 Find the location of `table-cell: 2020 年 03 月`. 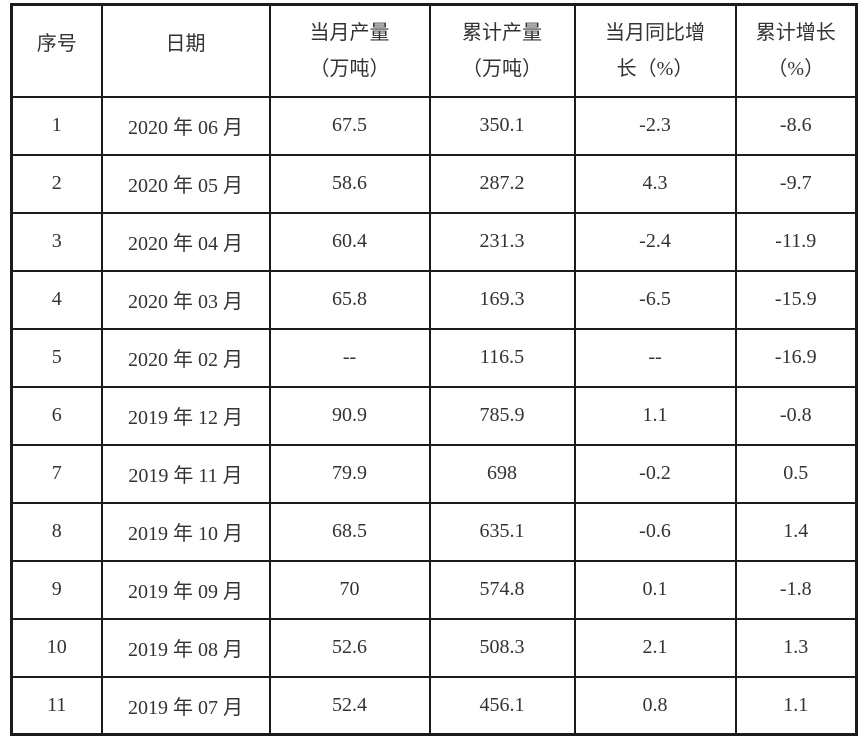

table-cell: 2020 年 03 月 is located at coordinates (185, 299).